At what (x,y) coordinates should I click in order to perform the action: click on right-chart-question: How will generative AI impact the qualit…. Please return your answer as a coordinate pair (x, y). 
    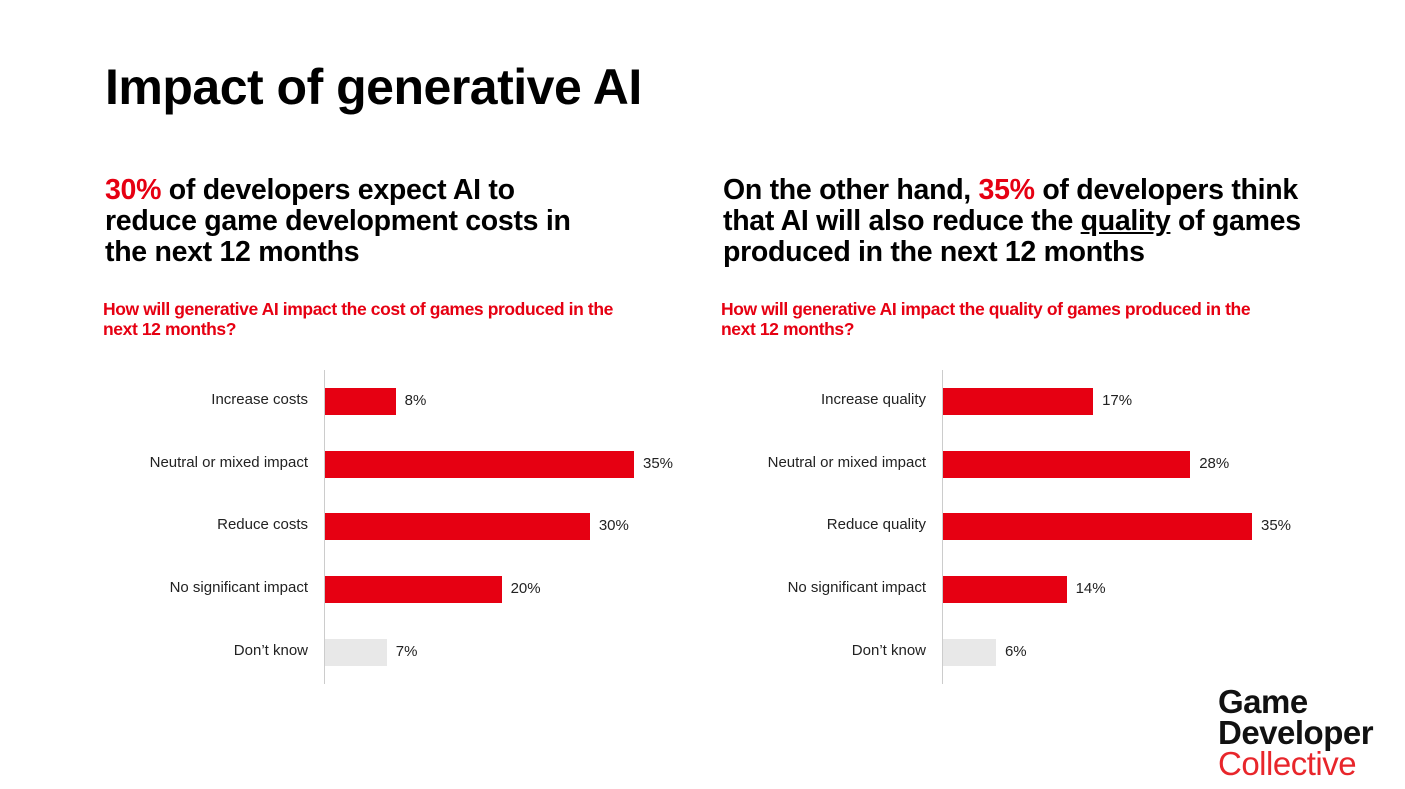
    Looking at the image, I should click on (986, 319).